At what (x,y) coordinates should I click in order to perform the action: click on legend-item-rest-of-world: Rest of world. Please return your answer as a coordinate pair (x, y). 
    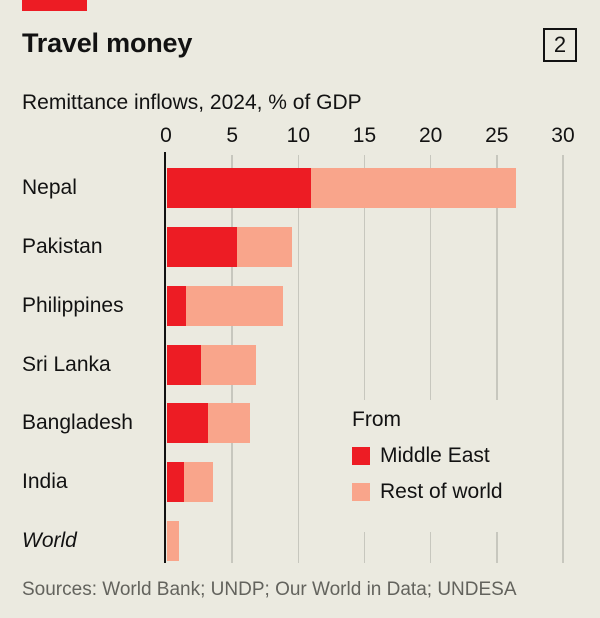
    Looking at the image, I should click on (427, 492).